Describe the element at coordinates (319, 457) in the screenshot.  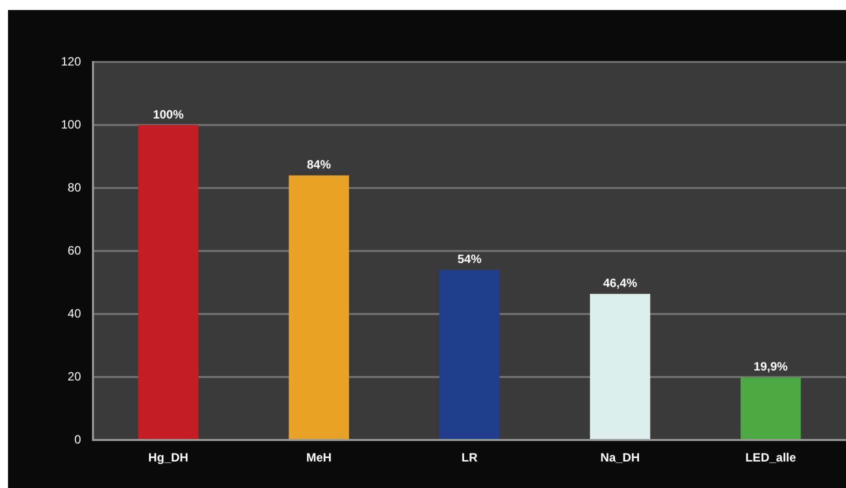
I see `x-tick-label: MeH` at that location.